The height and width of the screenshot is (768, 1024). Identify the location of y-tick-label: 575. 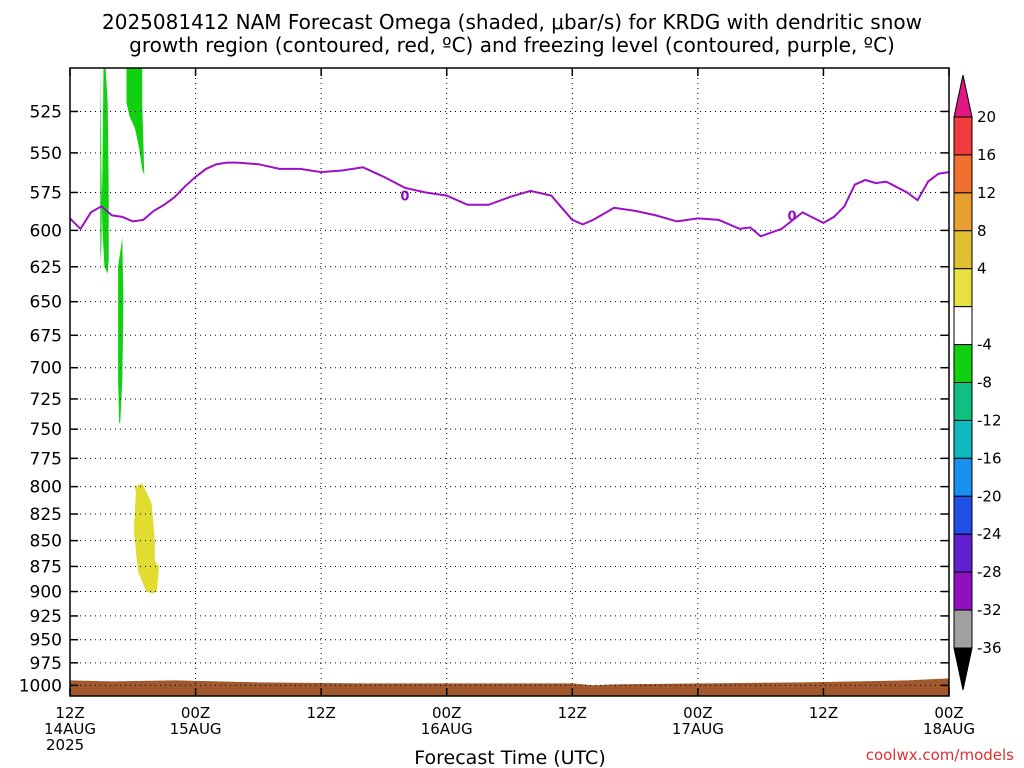
(46, 193).